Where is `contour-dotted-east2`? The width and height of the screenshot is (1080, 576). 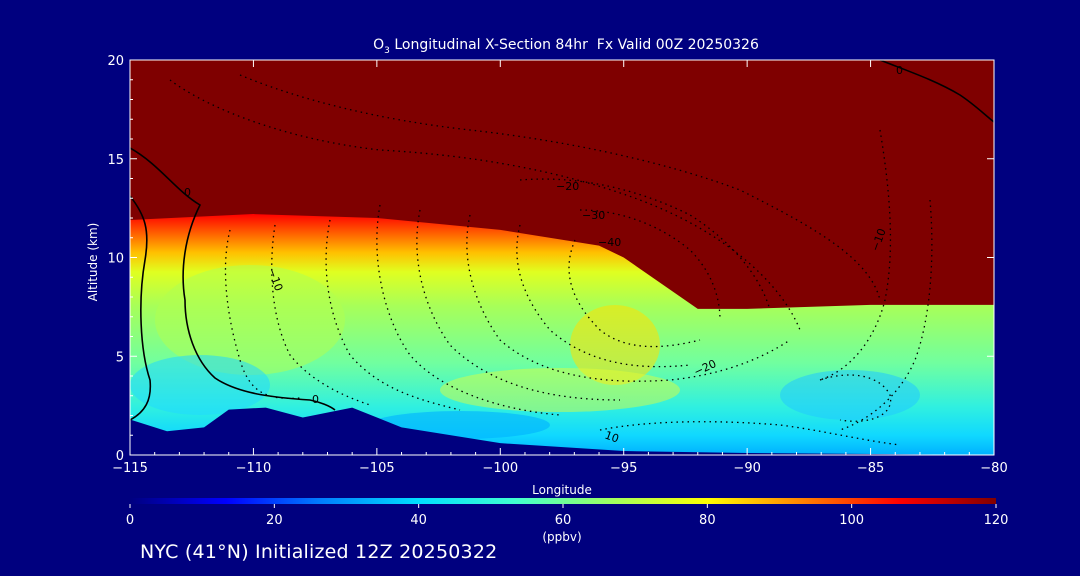
contour-dotted-east2 is located at coordinates (886, 315).